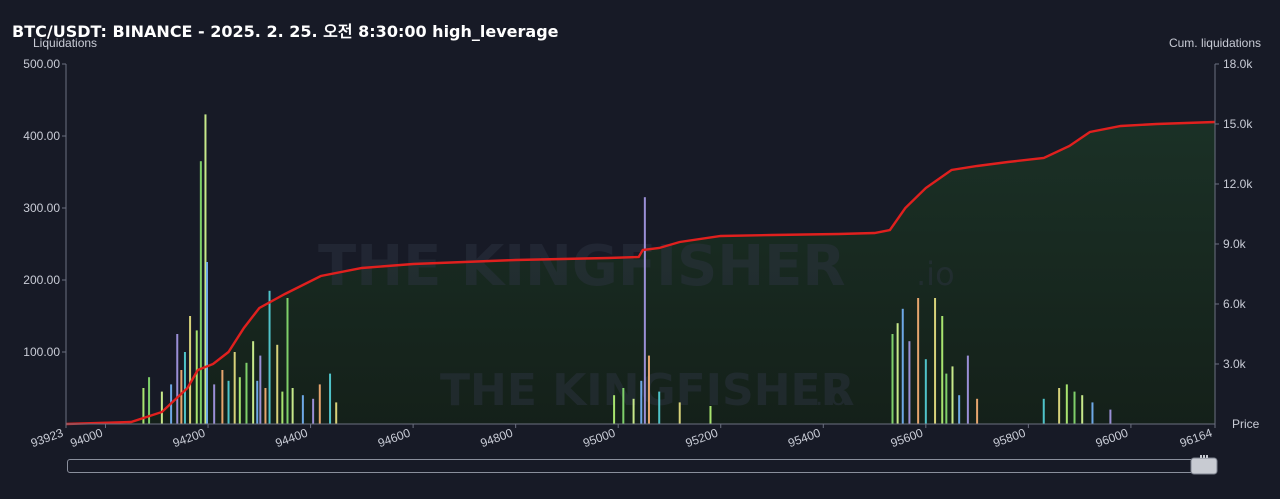 The image size is (1280, 499). I want to click on x-tick-label: 95000, so click(599, 438).